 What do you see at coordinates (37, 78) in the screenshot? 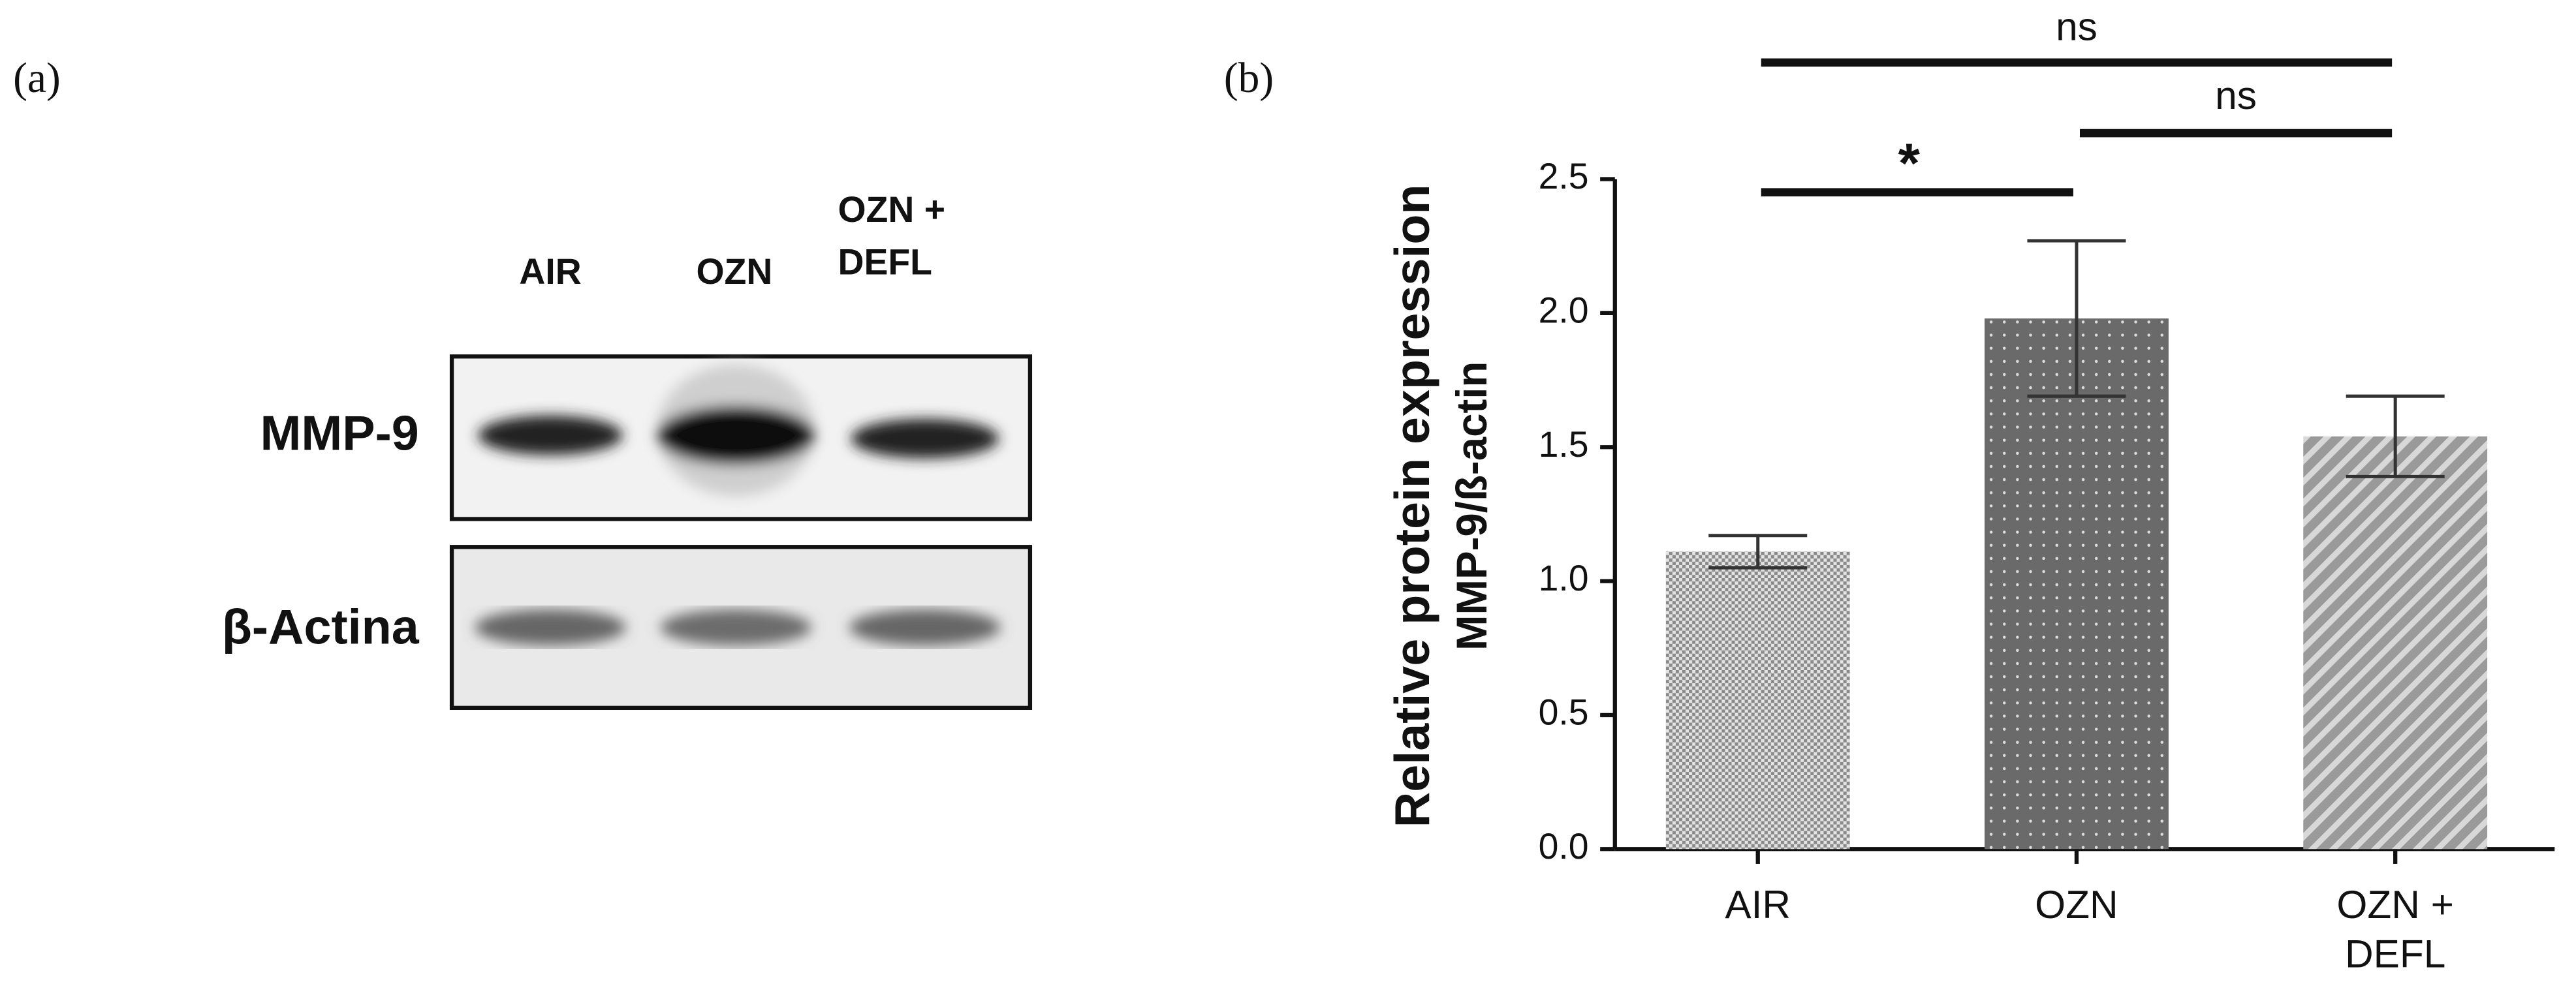
I see `panel-label: (a)` at bounding box center [37, 78].